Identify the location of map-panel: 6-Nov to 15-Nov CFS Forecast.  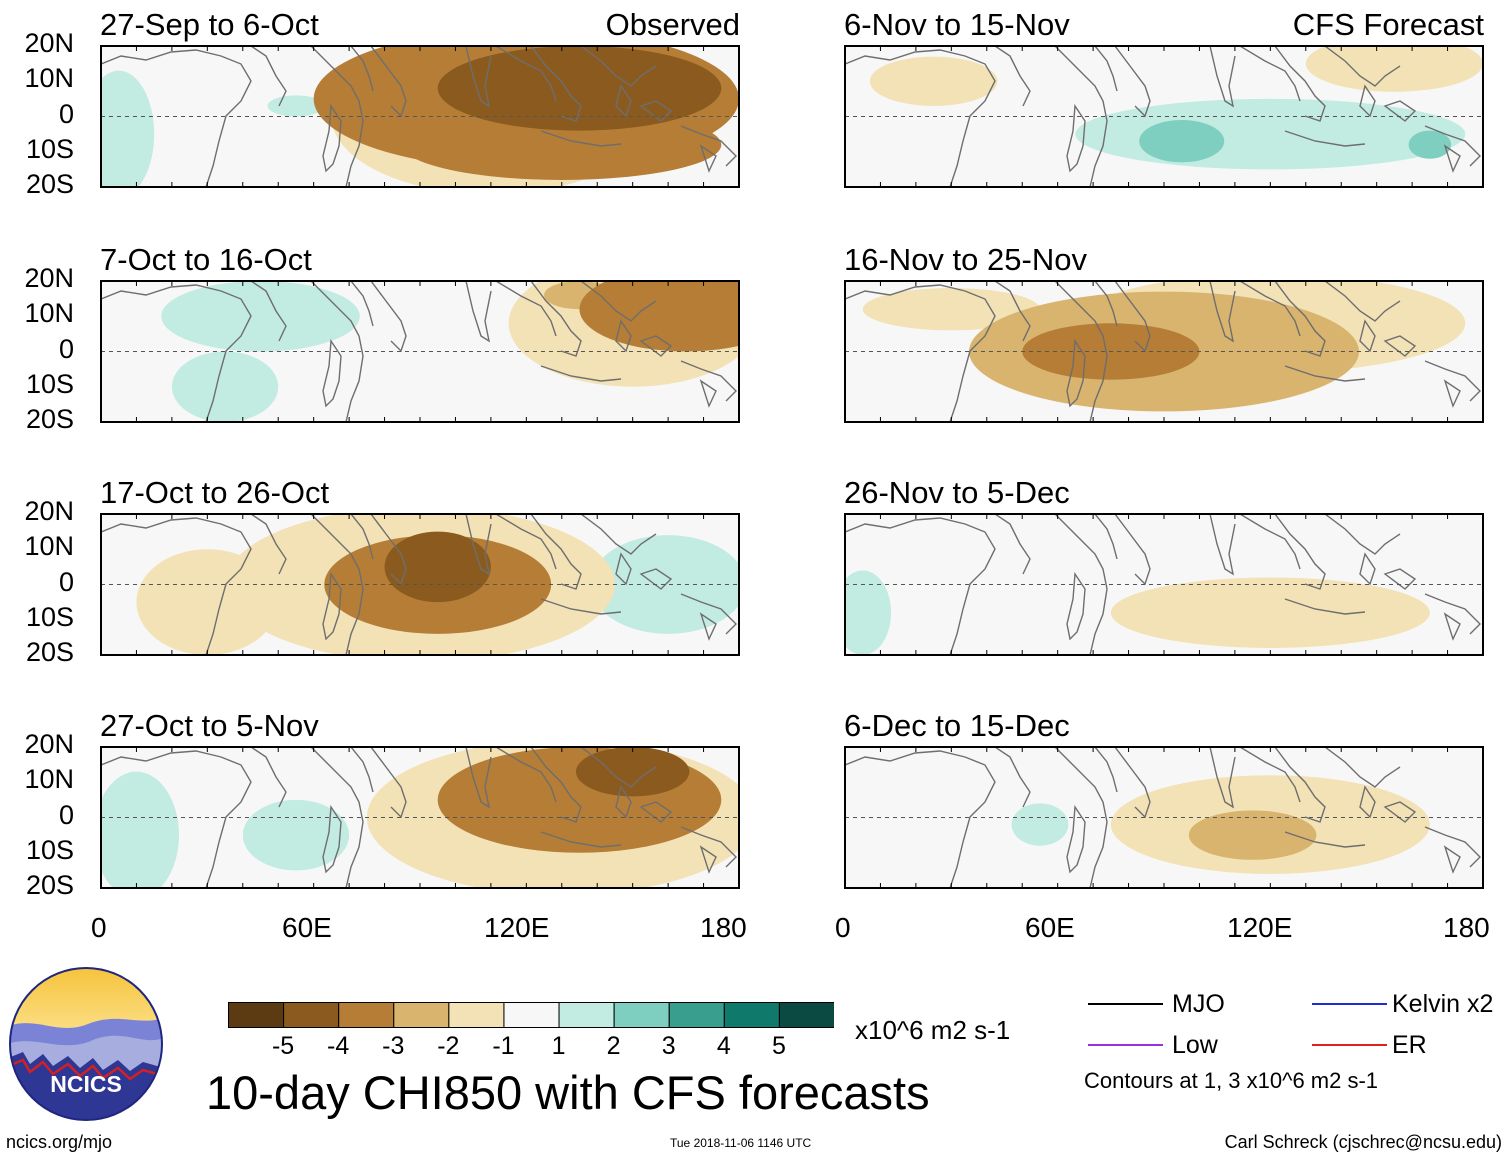
(1164, 97).